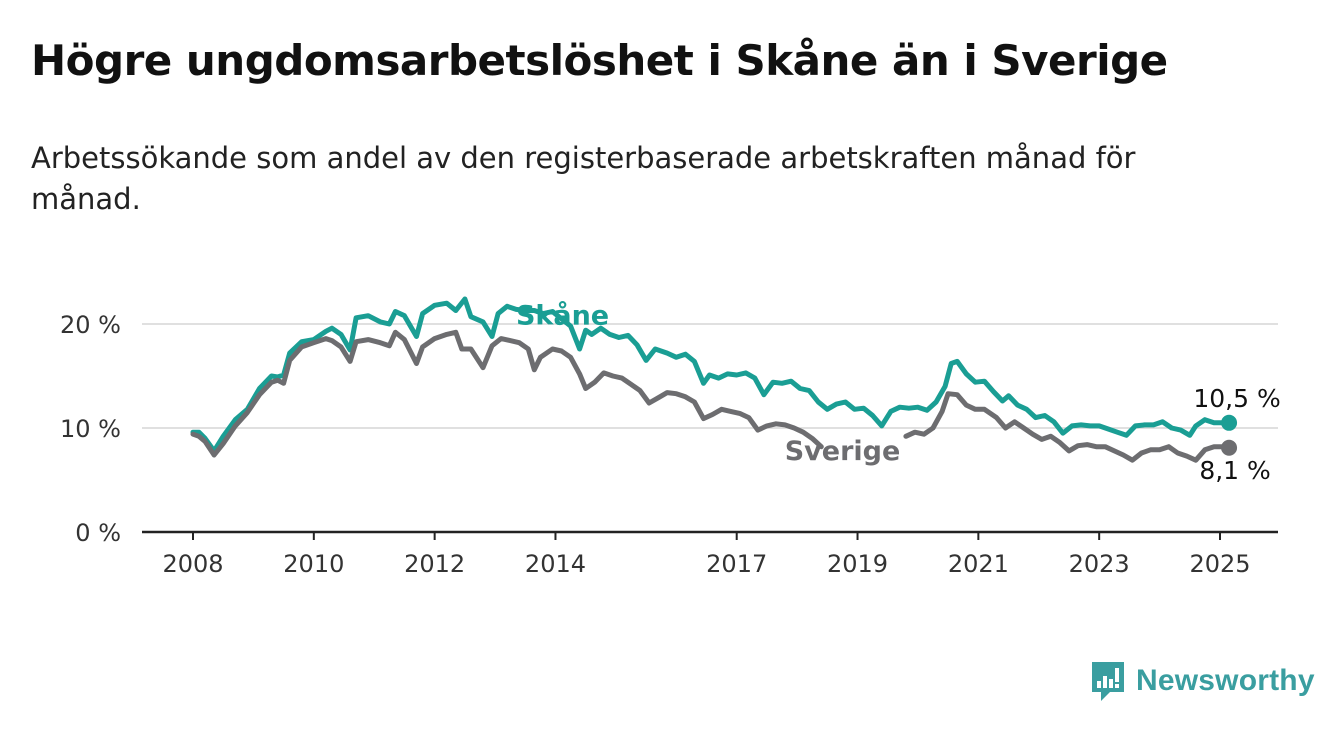 This screenshot has width=1340, height=734. Describe the element at coordinates (90, 429) in the screenshot. I see `y-tick-label: 10 %` at that location.